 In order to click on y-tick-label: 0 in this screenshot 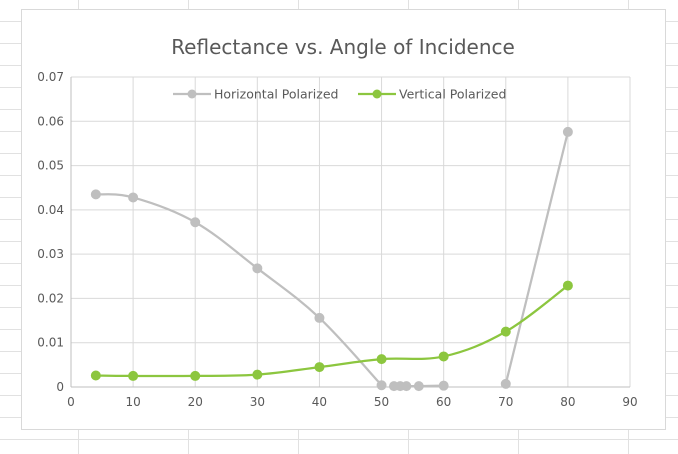, I will do `click(60, 387)`.